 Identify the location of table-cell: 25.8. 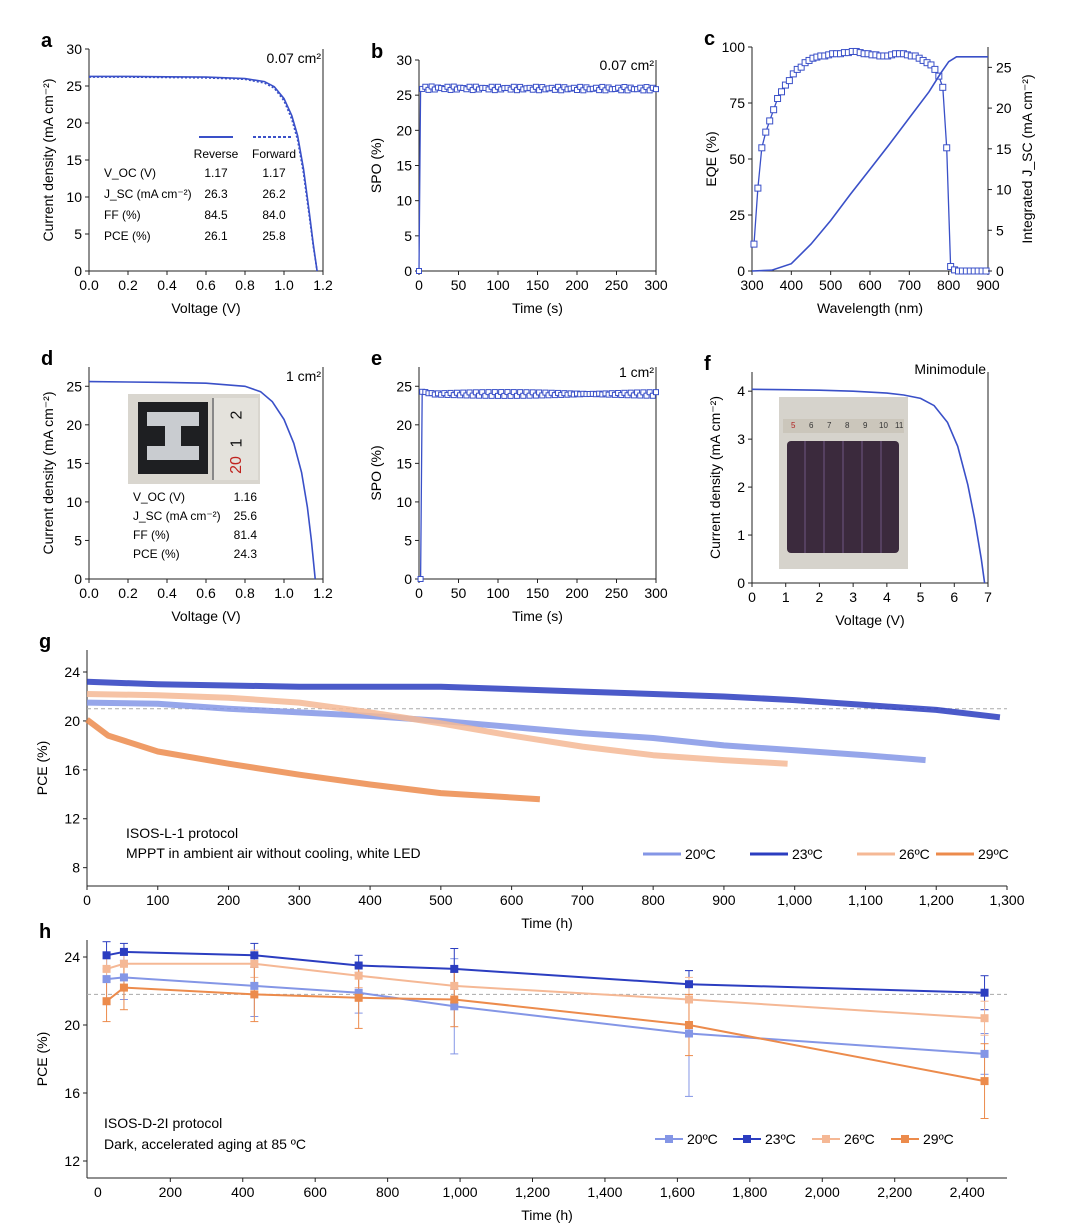
(274, 236).